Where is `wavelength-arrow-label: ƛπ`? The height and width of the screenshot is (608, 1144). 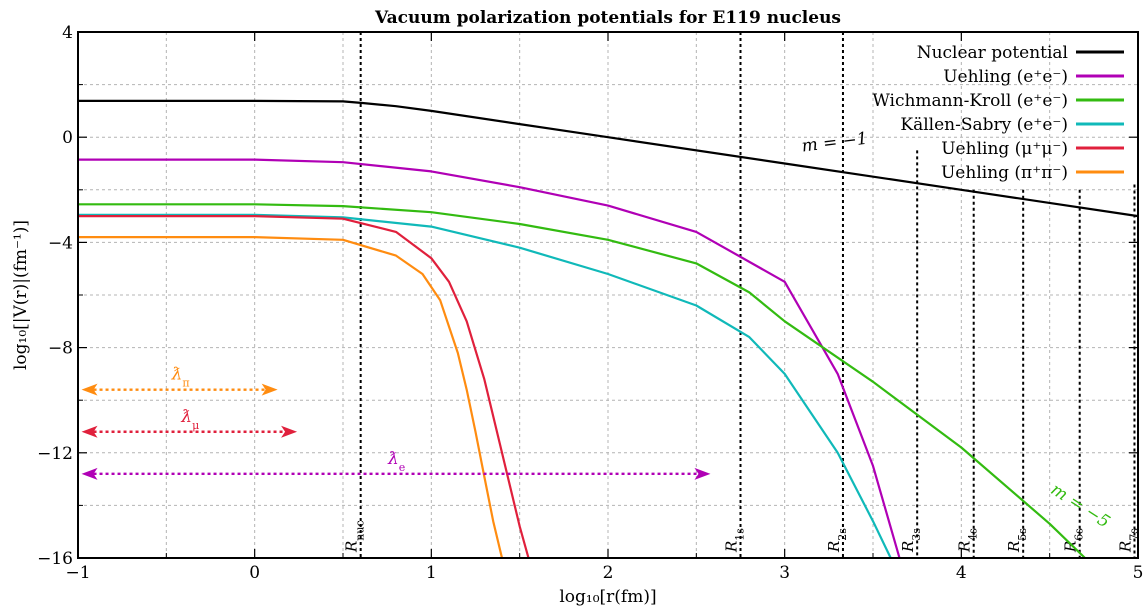 wavelength-arrow-label: ƛπ is located at coordinates (180, 377).